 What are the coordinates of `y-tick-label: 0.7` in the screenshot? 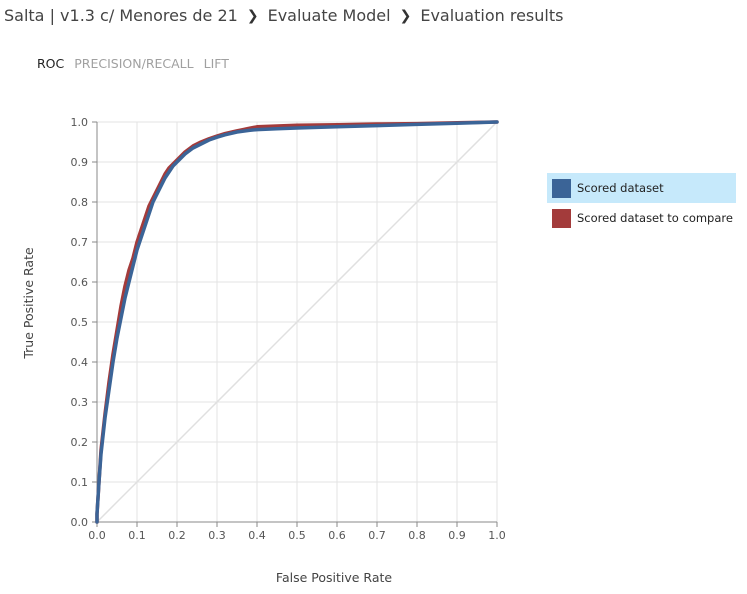 It's located at (80, 242).